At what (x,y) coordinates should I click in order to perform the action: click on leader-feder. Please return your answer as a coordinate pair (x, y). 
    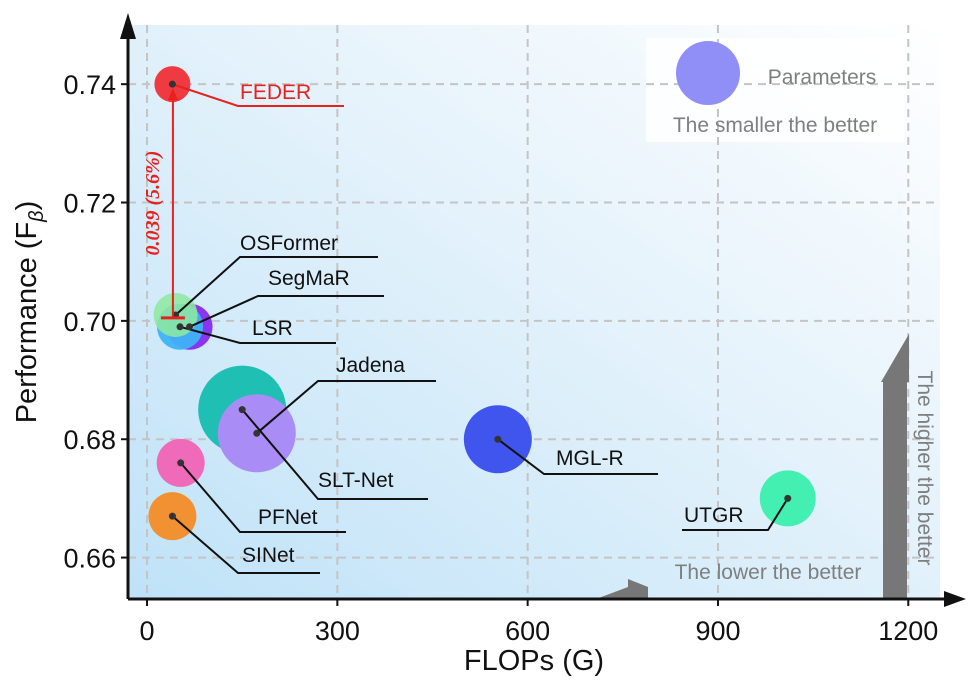
    Looking at the image, I should click on (258, 95).